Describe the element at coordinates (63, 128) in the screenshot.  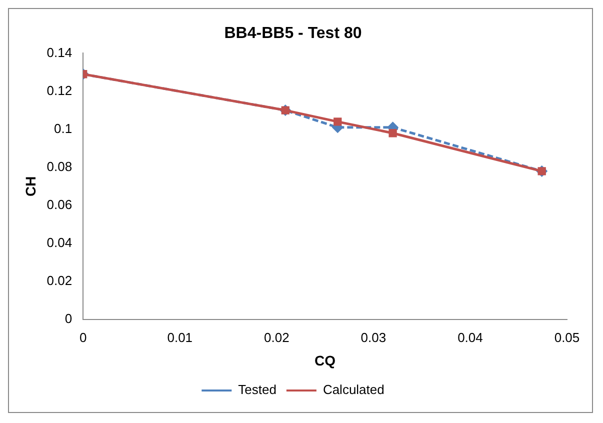
I see `y-tick-label: 0.1` at that location.